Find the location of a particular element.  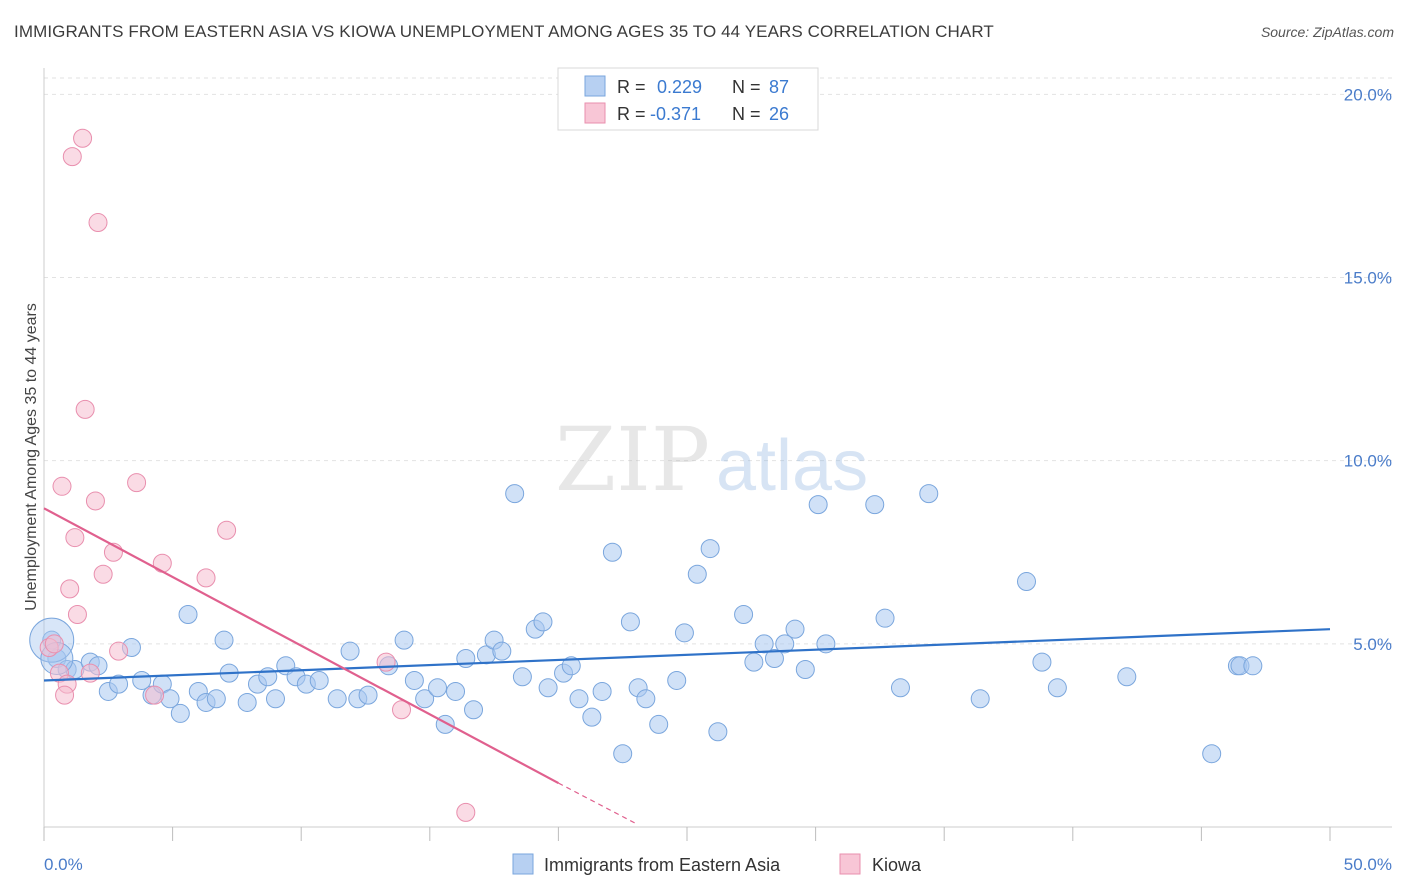

trendline-eastern-asia is located at coordinates (687, 655).